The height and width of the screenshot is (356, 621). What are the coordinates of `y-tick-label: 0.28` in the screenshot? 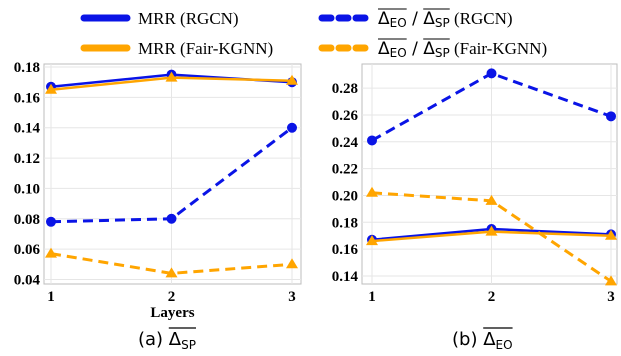 It's located at (345, 89).